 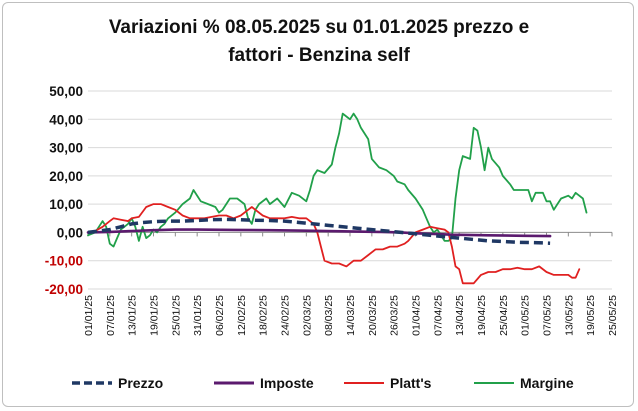 What do you see at coordinates (66, 176) in the screenshot?
I see `y-tick-label: 20,00` at bounding box center [66, 176].